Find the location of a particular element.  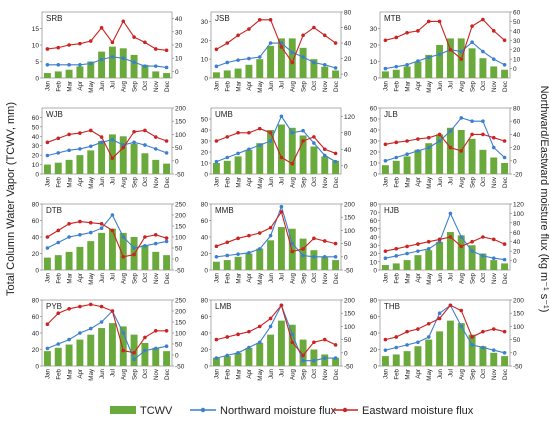

right-tick-label: 40 is located at coordinates (517, 135).